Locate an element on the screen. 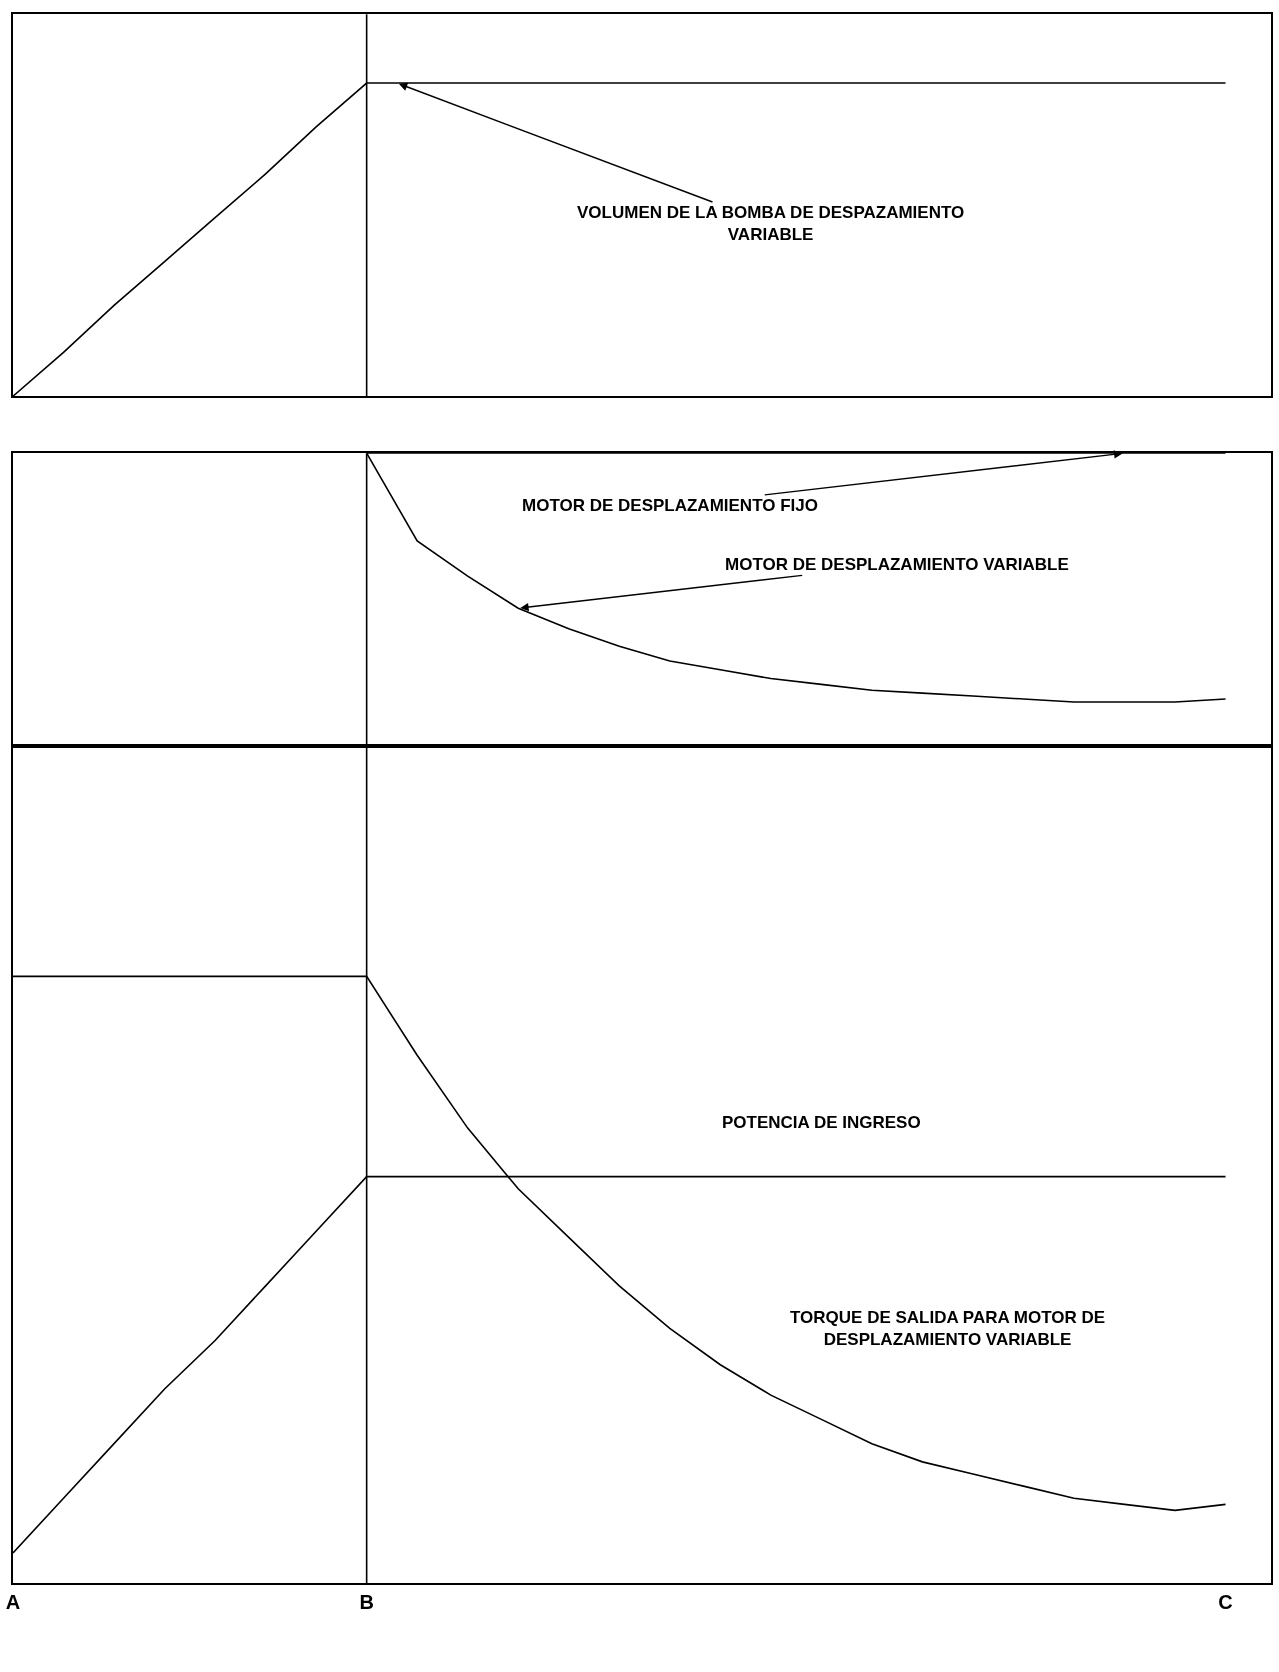  text: MOTOR DE DESPLAZAMIENTO FIJO is located at coordinates (670, 505).